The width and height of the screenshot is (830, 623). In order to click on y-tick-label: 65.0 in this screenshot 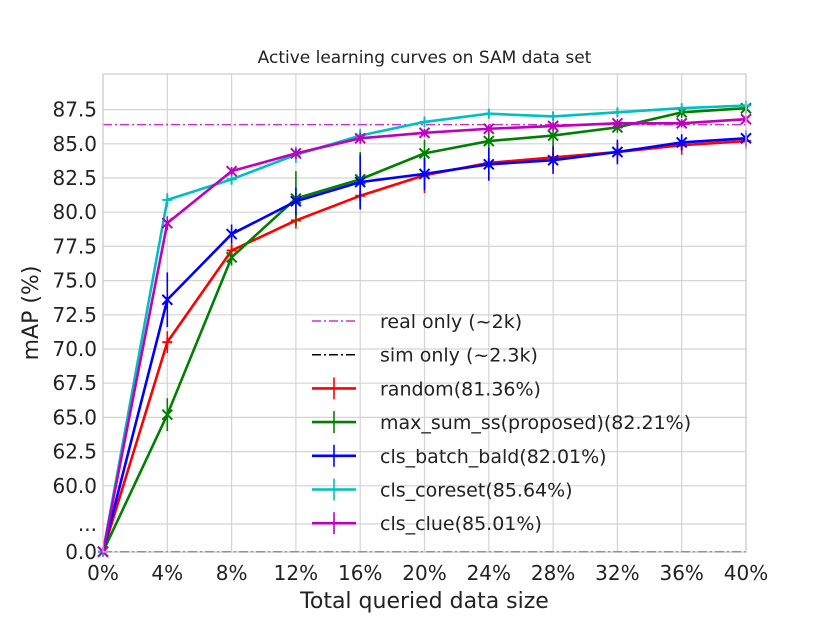, I will do `click(74, 417)`.